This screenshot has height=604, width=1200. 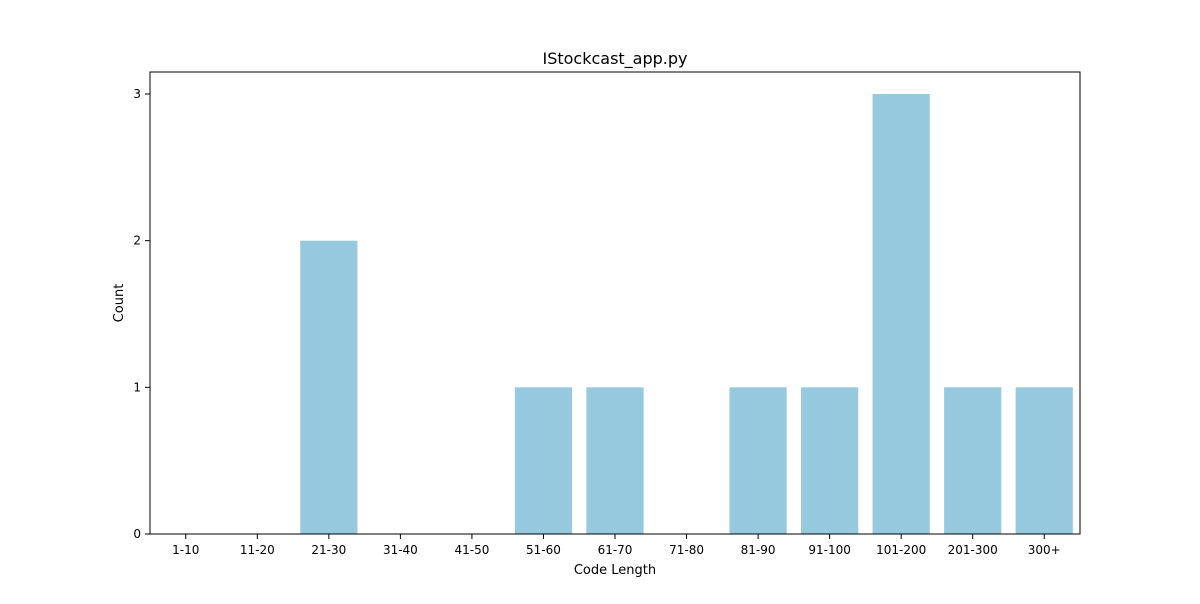 What do you see at coordinates (328, 550) in the screenshot?
I see `x-tick-label: 21-30` at bounding box center [328, 550].